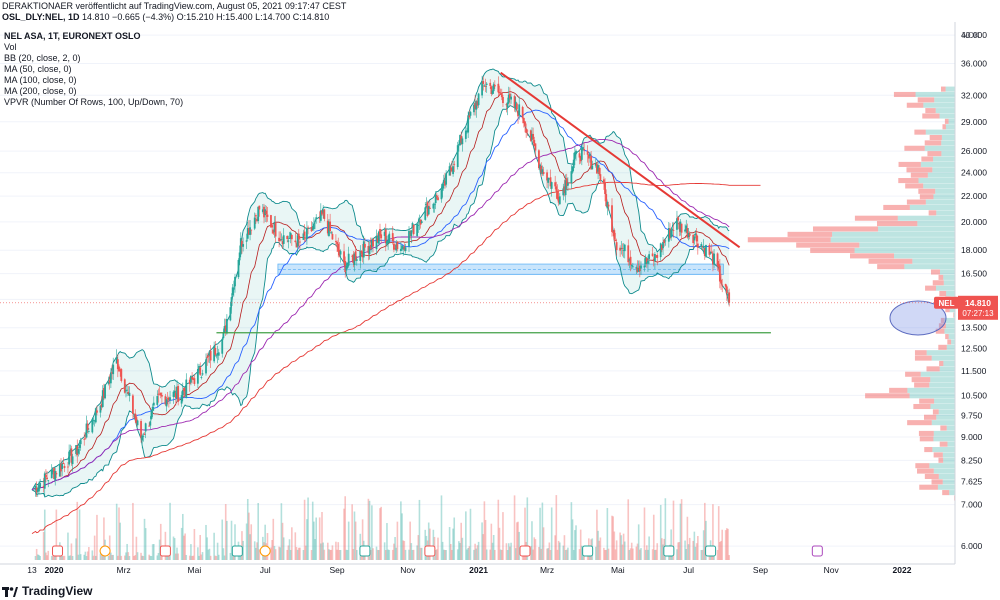 The height and width of the screenshot is (600, 1000). I want to click on legend-vpvr: VPVR (Number Of Rows, 100, Up/Down, 70), so click(93, 102).